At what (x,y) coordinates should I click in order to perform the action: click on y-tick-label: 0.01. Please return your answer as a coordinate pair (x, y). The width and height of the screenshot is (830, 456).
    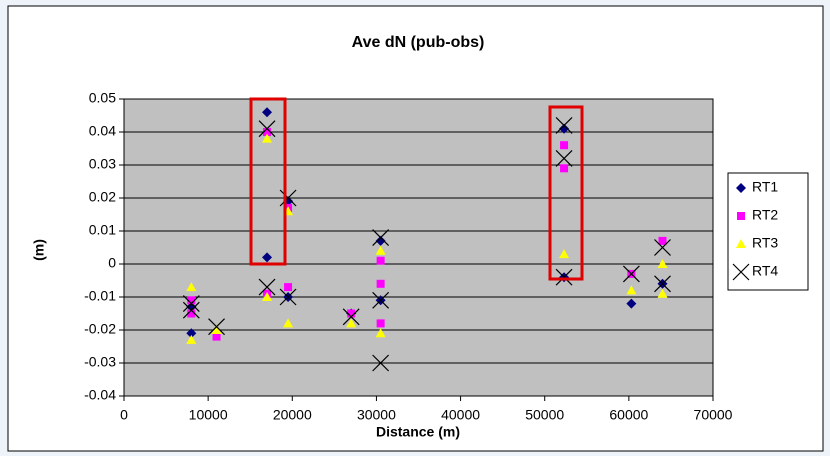
    Looking at the image, I should click on (102, 230).